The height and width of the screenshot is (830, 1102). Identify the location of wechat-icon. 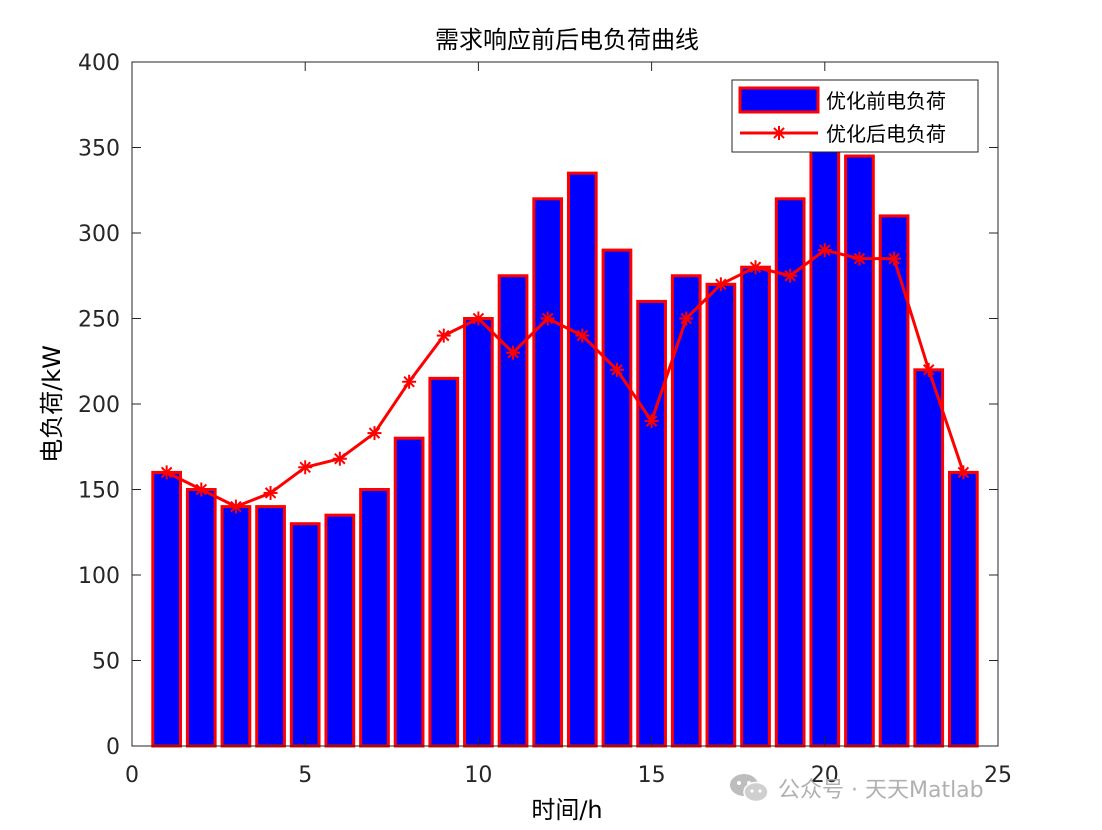
(749, 788).